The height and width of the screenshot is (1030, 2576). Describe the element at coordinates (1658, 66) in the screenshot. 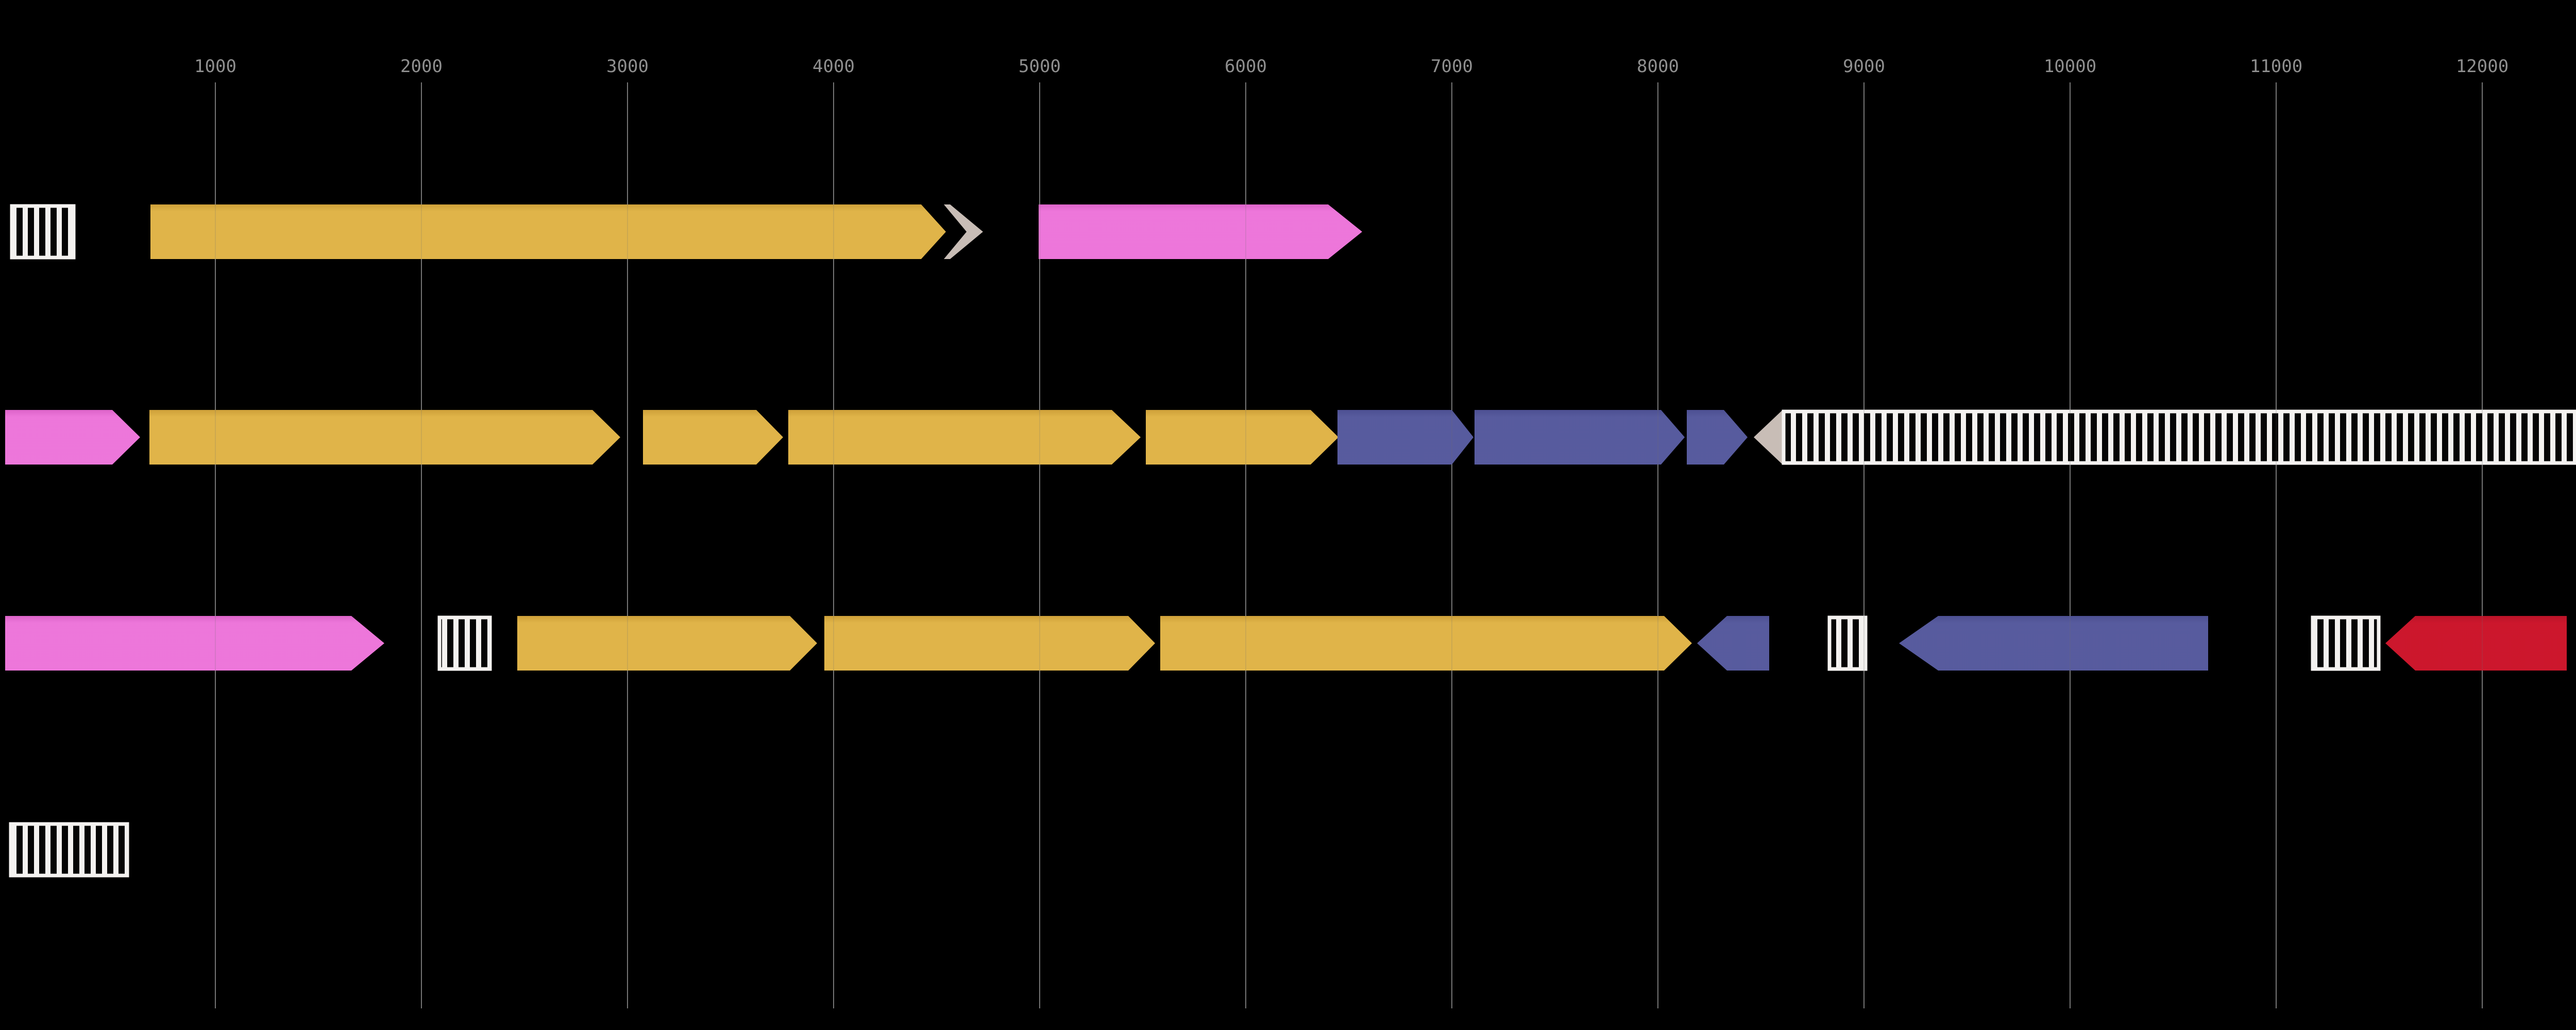

I see `axis-tick-label: 8000` at that location.